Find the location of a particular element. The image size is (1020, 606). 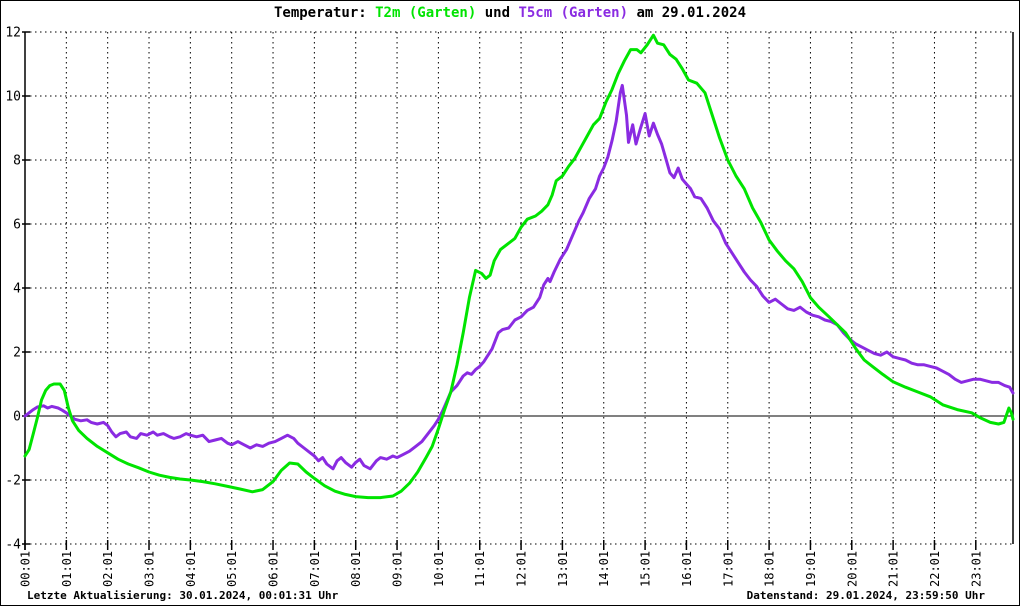

svg-text: 15:01 is located at coordinates (646, 569).